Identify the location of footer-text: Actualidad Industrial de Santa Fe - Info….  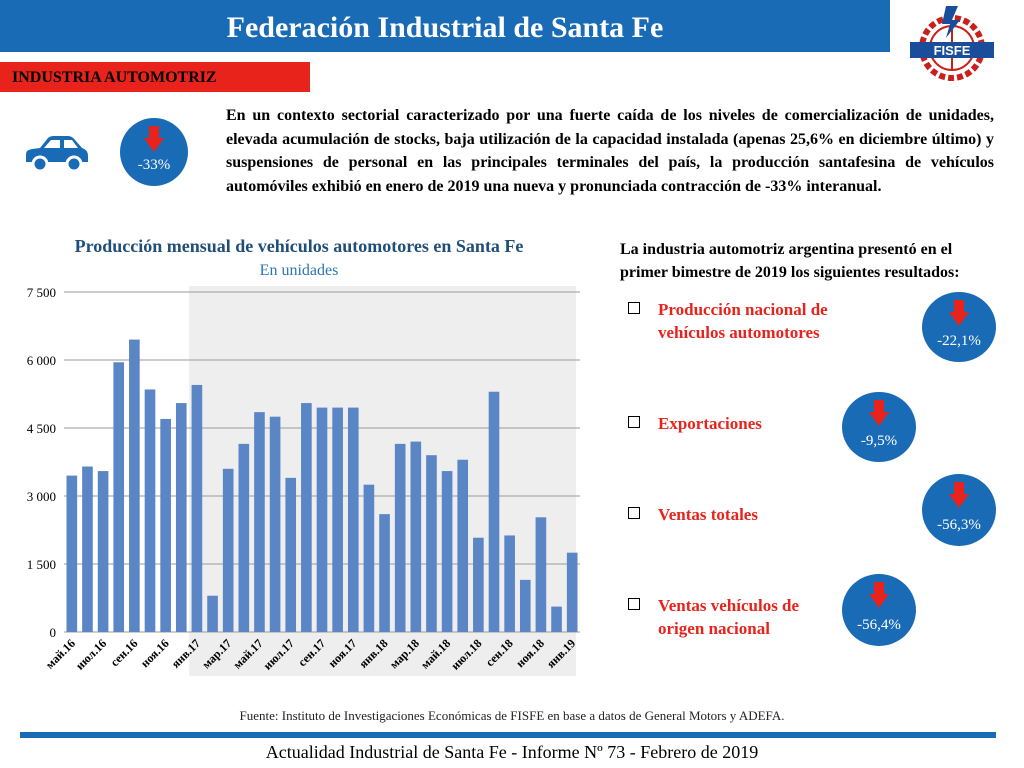
(512, 752).